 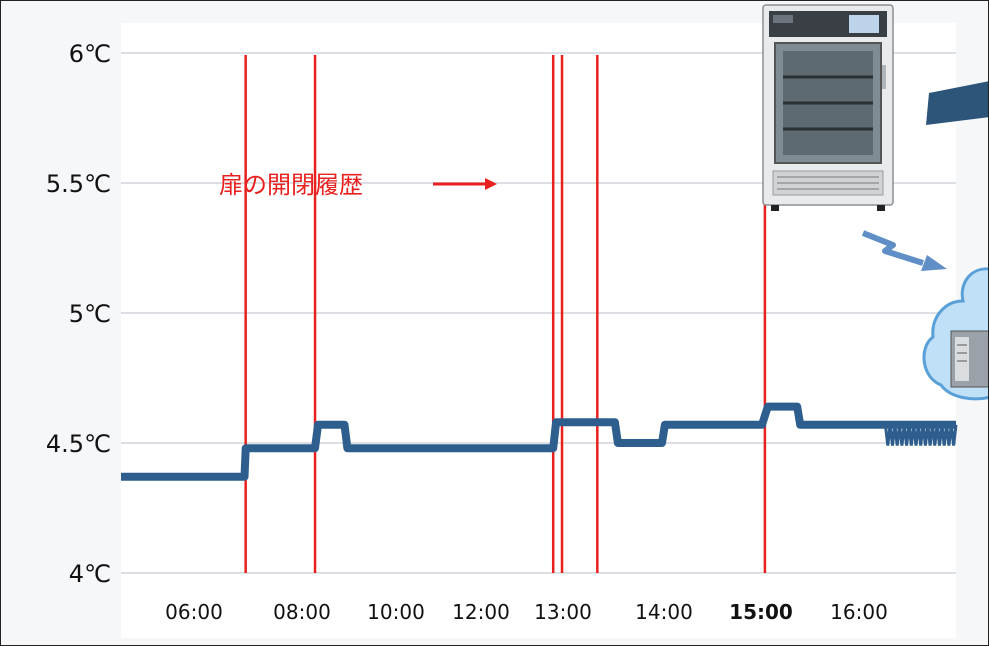 I want to click on x-tick-label: 15:00, so click(x=761, y=612).